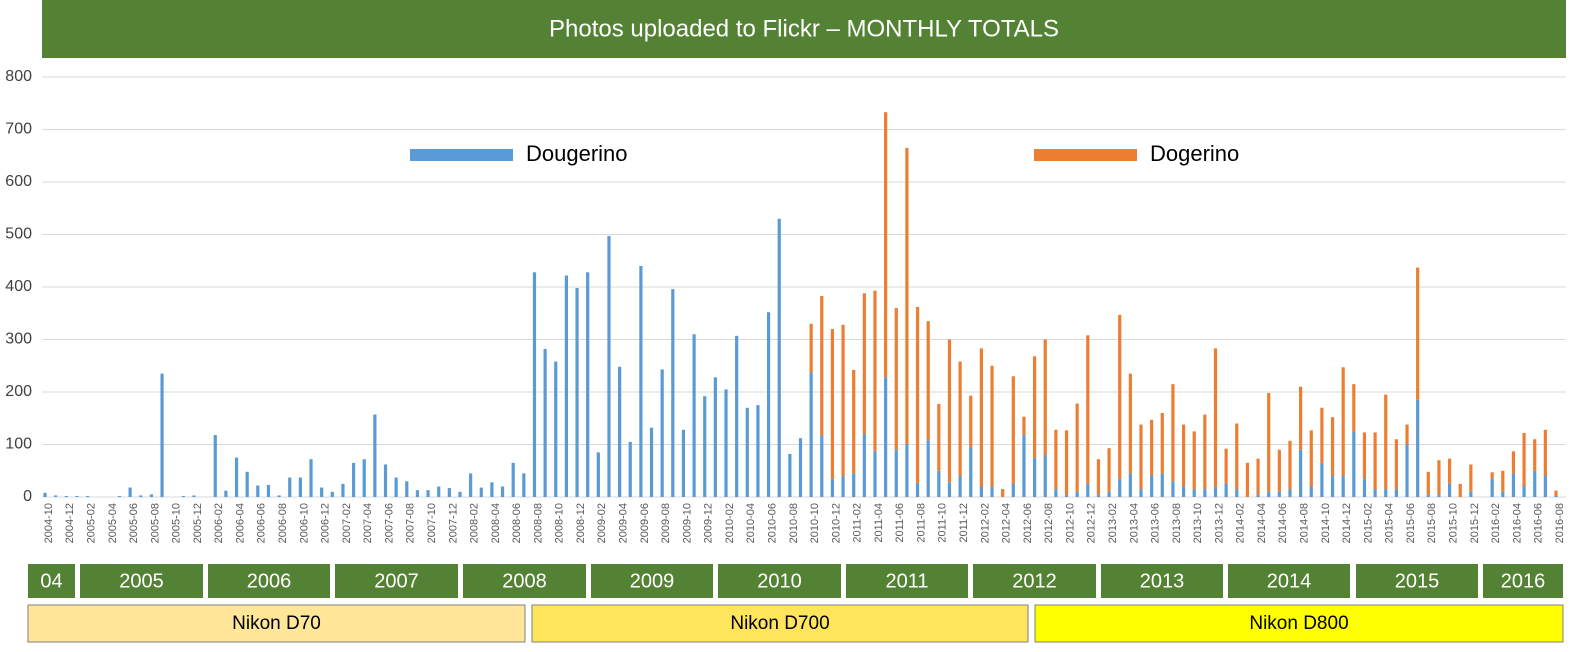 Image resolution: width=1590 pixels, height=652 pixels. Describe the element at coordinates (645, 523) in the screenshot. I see `x-tick-label: 2009-06` at that location.